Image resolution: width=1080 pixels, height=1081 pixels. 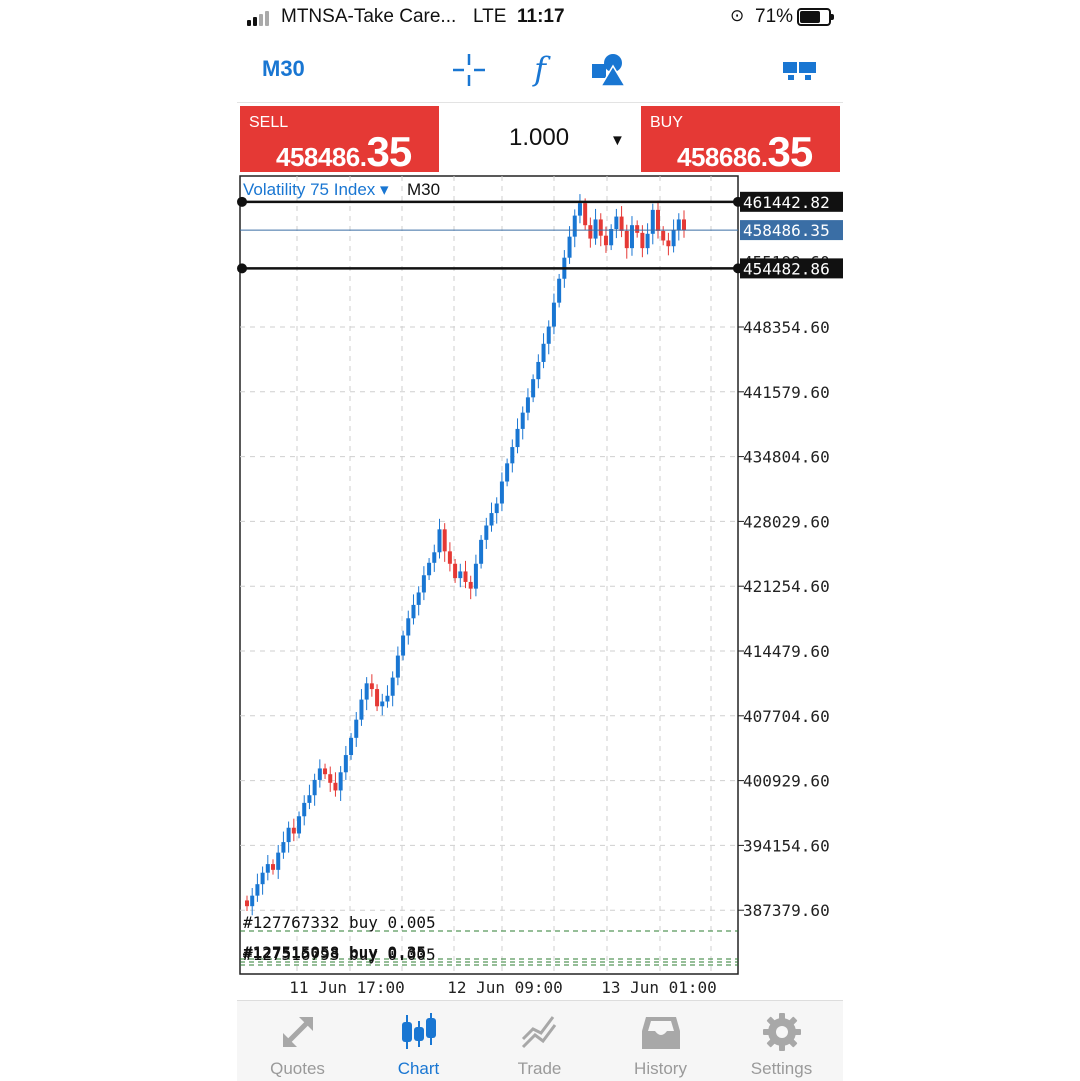 I want to click on crosshair-icon, so click(x=469, y=70).